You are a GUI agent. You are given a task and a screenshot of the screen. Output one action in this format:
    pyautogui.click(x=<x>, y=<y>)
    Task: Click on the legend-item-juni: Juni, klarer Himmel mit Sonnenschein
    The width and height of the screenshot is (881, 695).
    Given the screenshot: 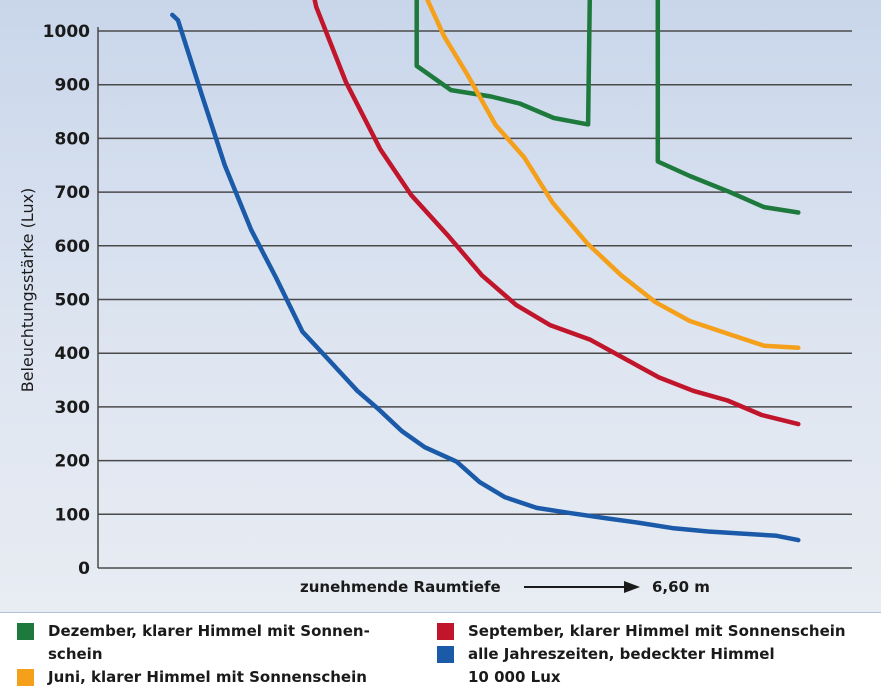 What is the action you would take?
    pyautogui.click(x=192, y=677)
    